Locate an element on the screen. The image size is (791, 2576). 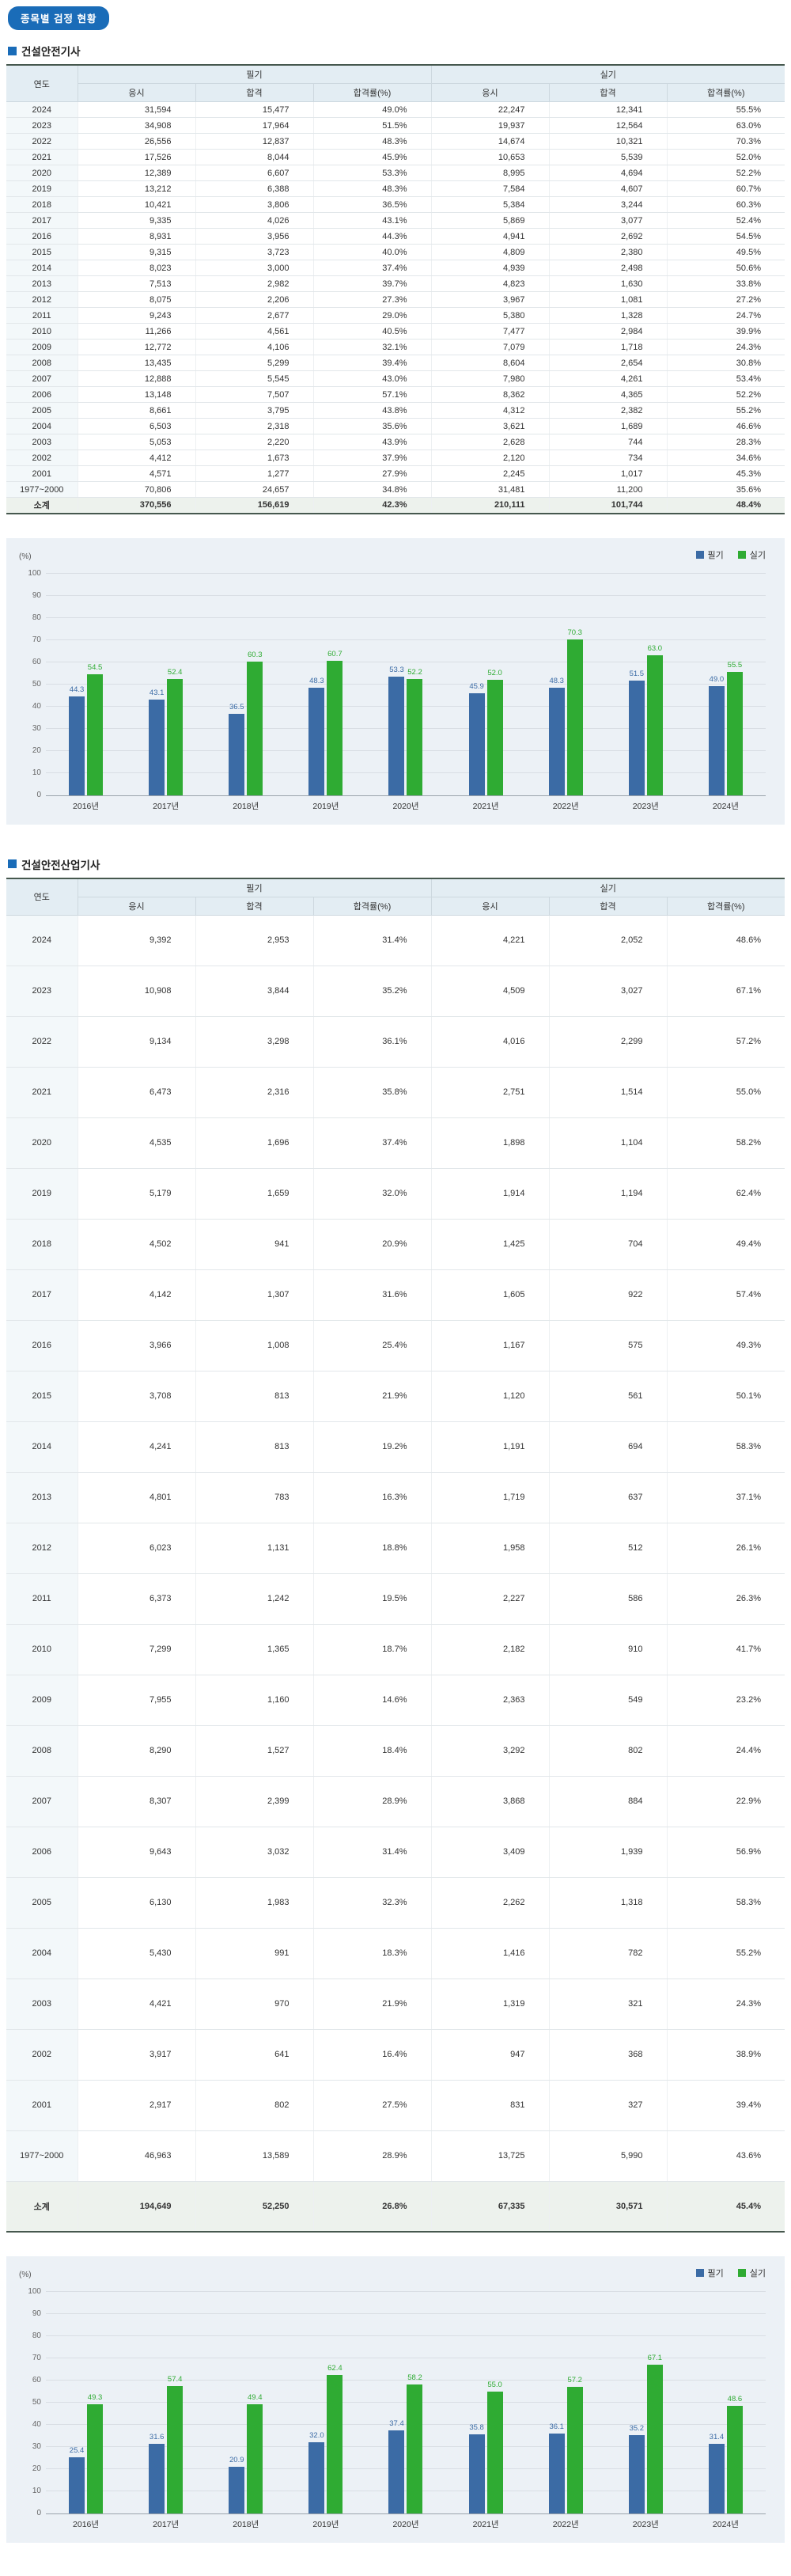
bar-group: 45.9 52.0 is located at coordinates (486, 685).